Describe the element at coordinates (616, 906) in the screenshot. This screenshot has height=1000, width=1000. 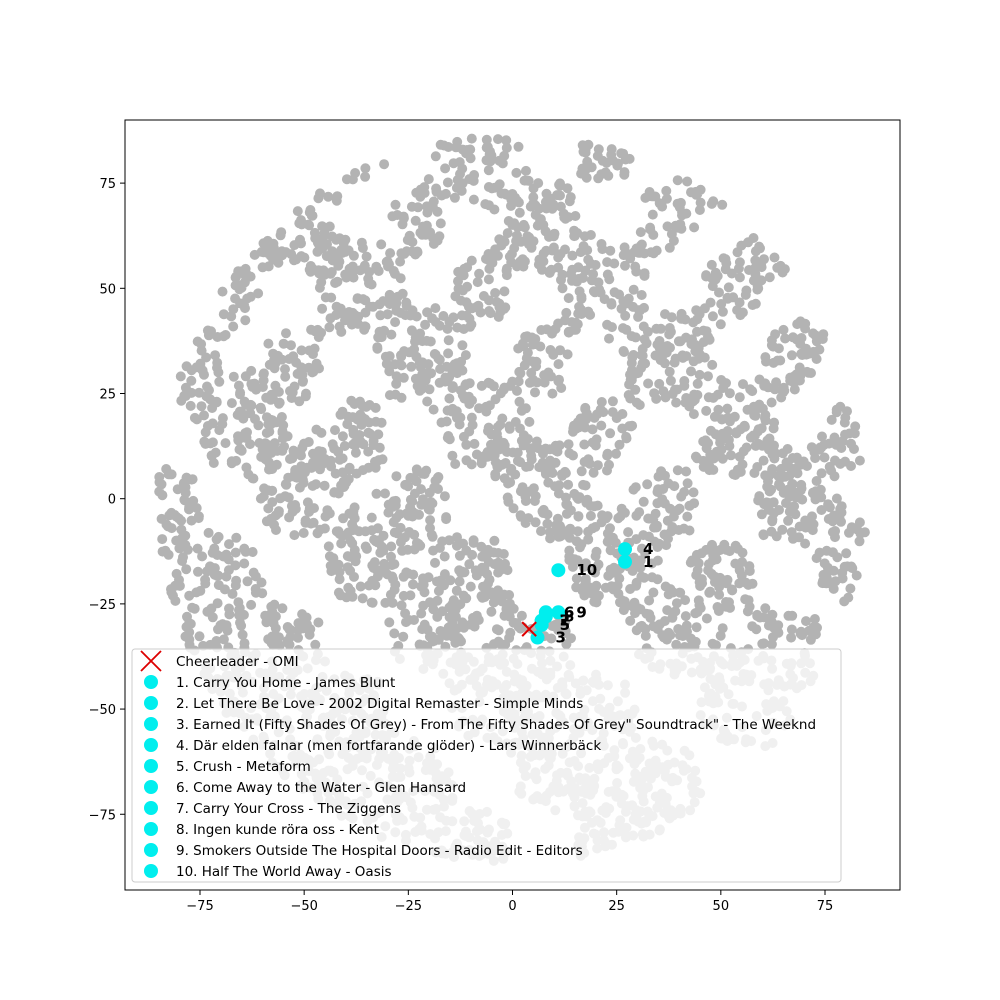
I see `x-tick-label: 25` at that location.